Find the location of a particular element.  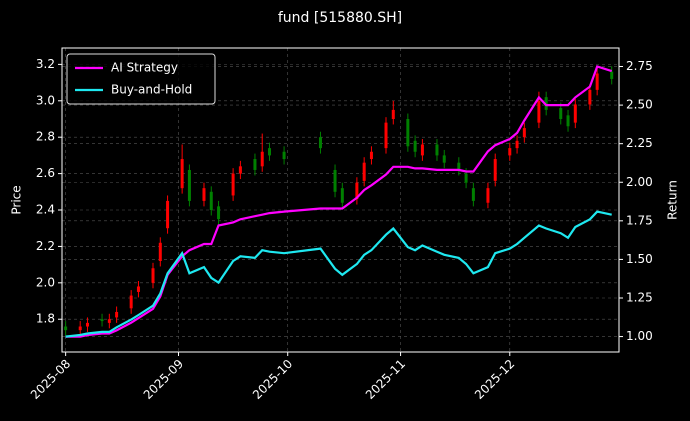

y2-tick-label: 2.25 is located at coordinates (639, 143).